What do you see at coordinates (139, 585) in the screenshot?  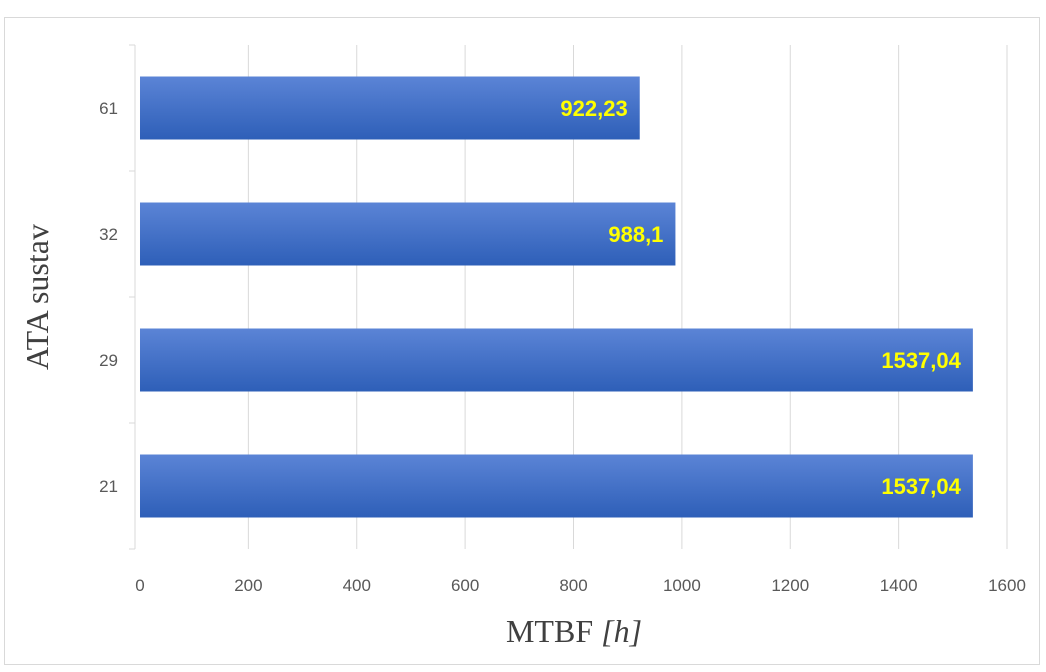 I see `x-tick-label: 0` at bounding box center [139, 585].